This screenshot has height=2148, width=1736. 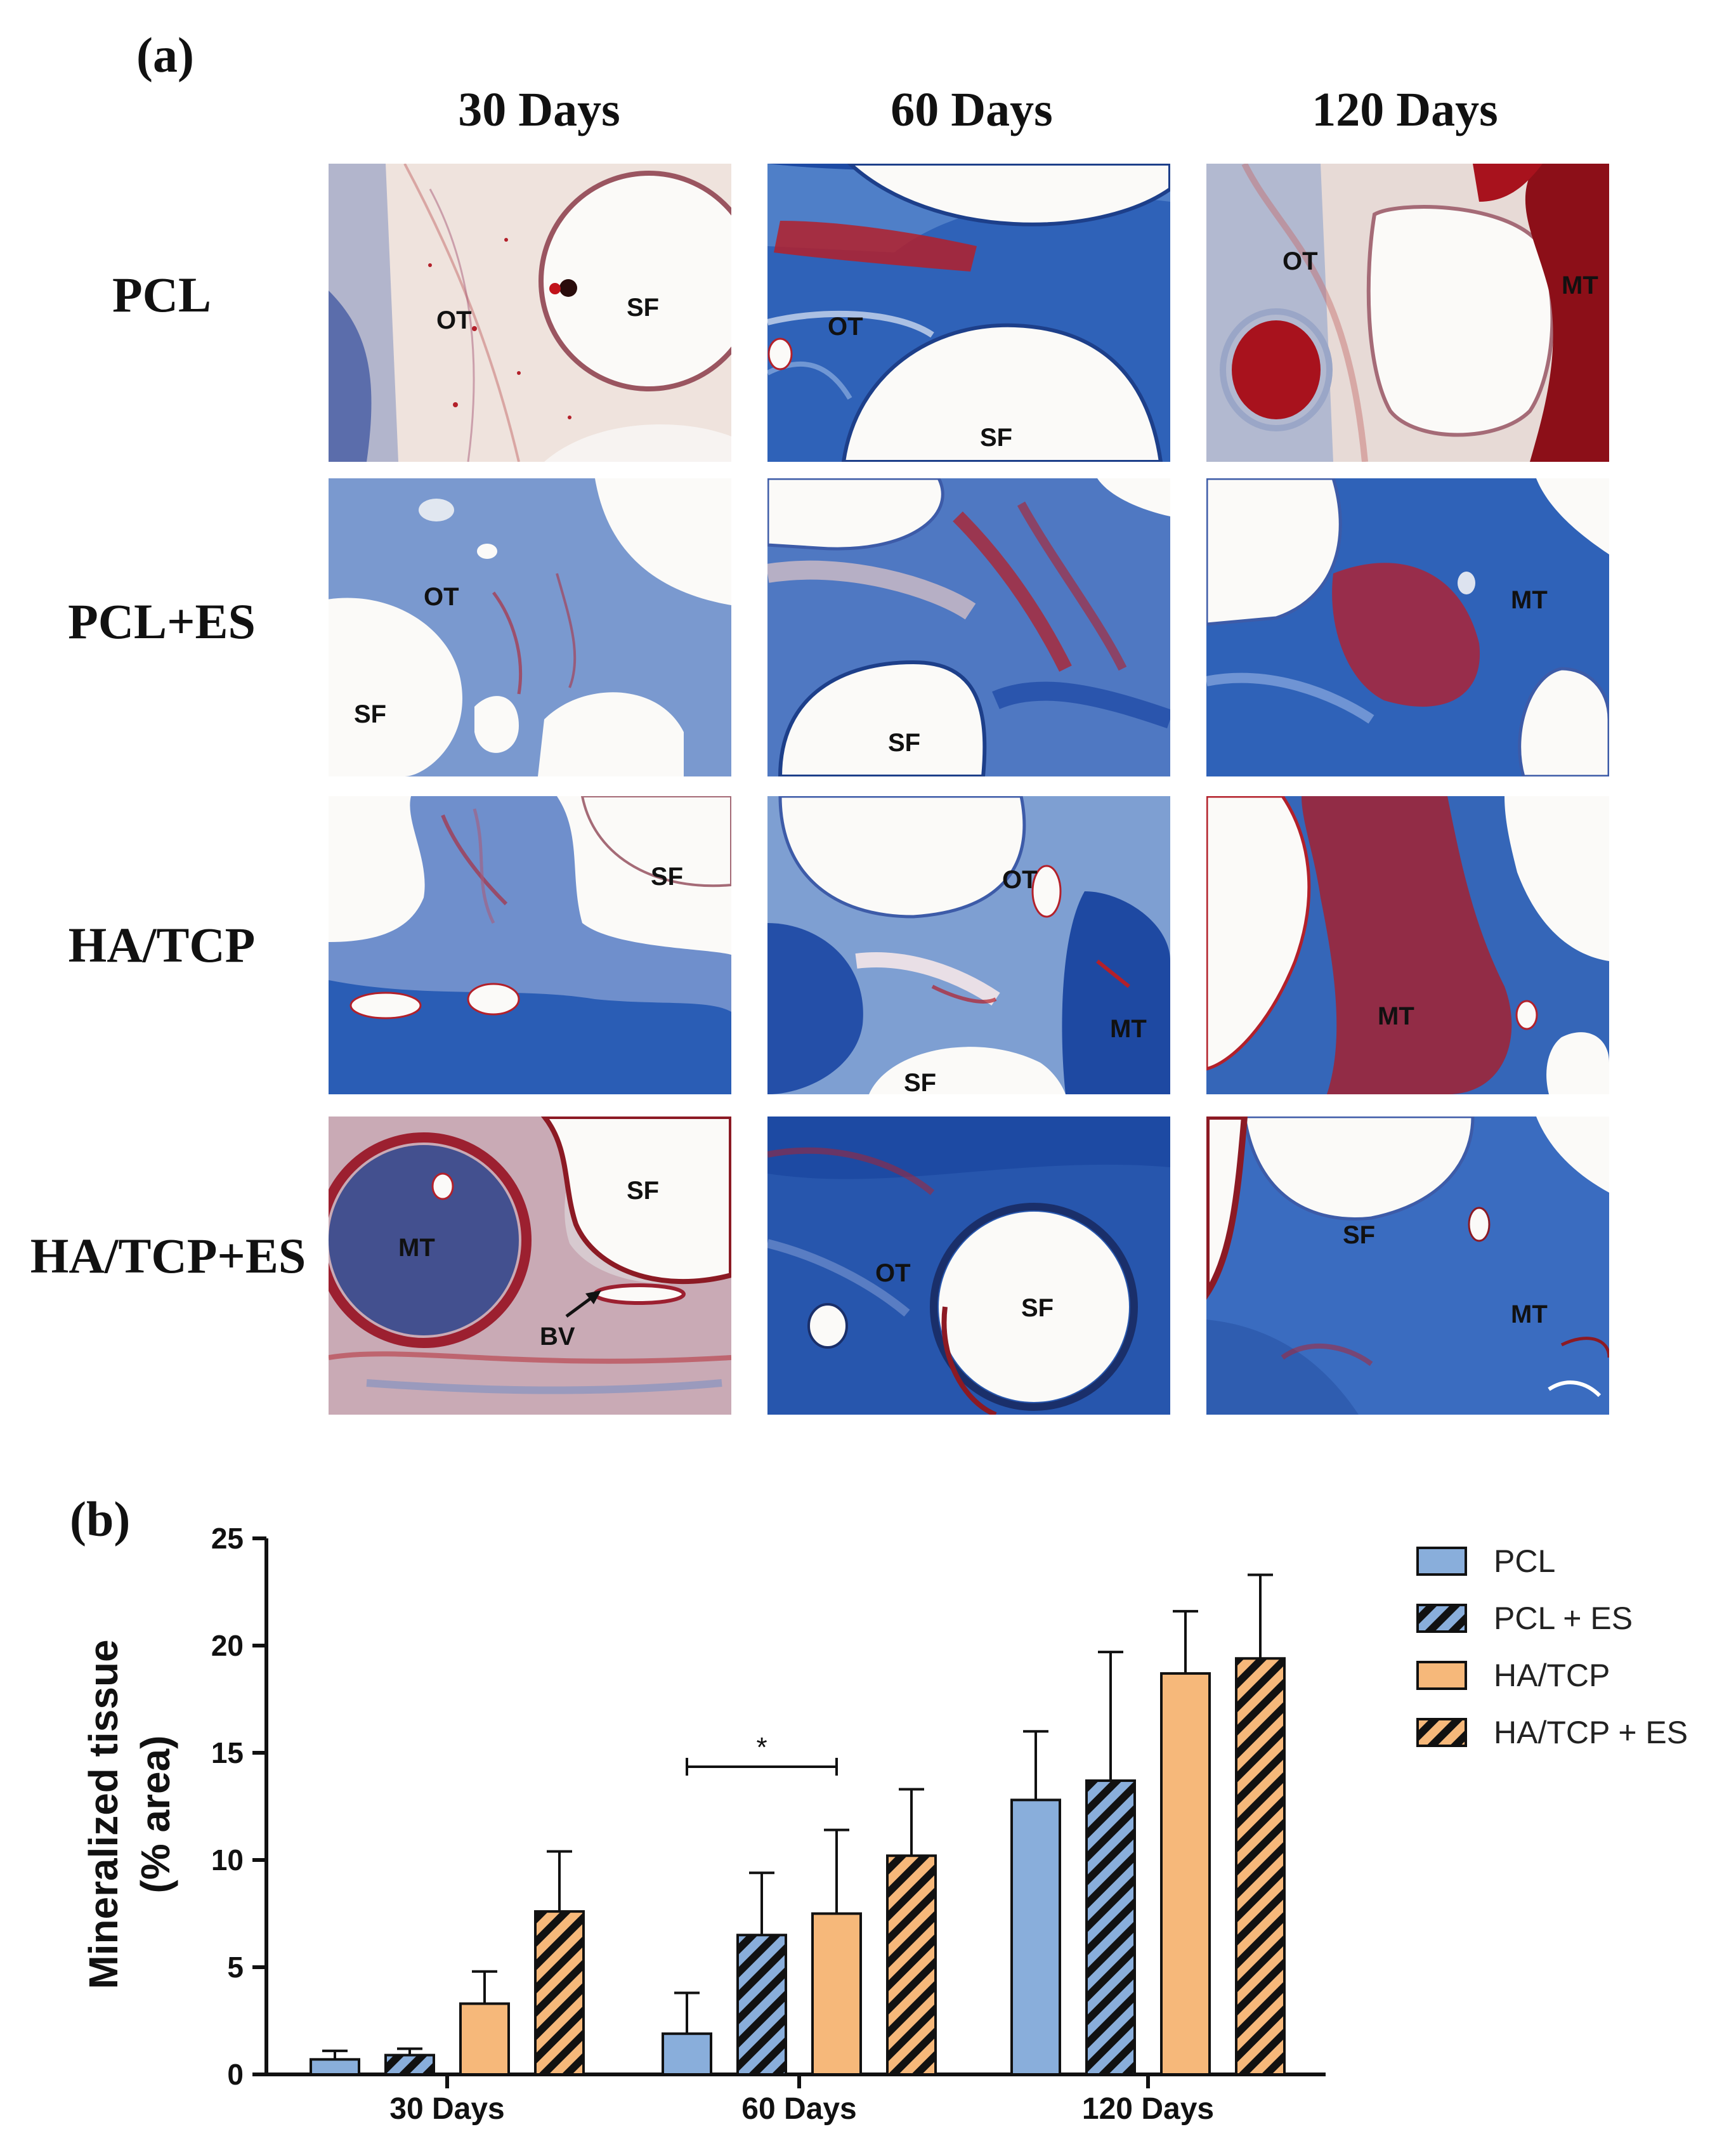 What do you see at coordinates (969, 627) in the screenshot?
I see `micrograph-pcl-es-60-days: SF` at bounding box center [969, 627].